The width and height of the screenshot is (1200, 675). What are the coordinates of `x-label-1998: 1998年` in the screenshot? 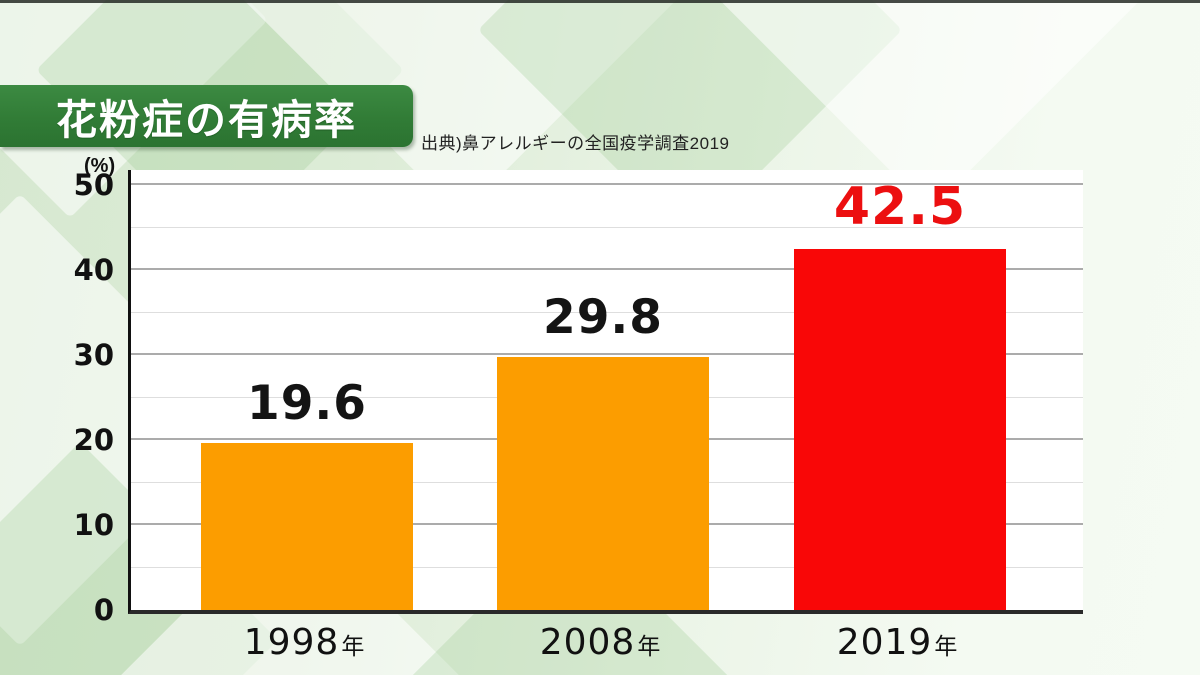 It's located at (304, 642).